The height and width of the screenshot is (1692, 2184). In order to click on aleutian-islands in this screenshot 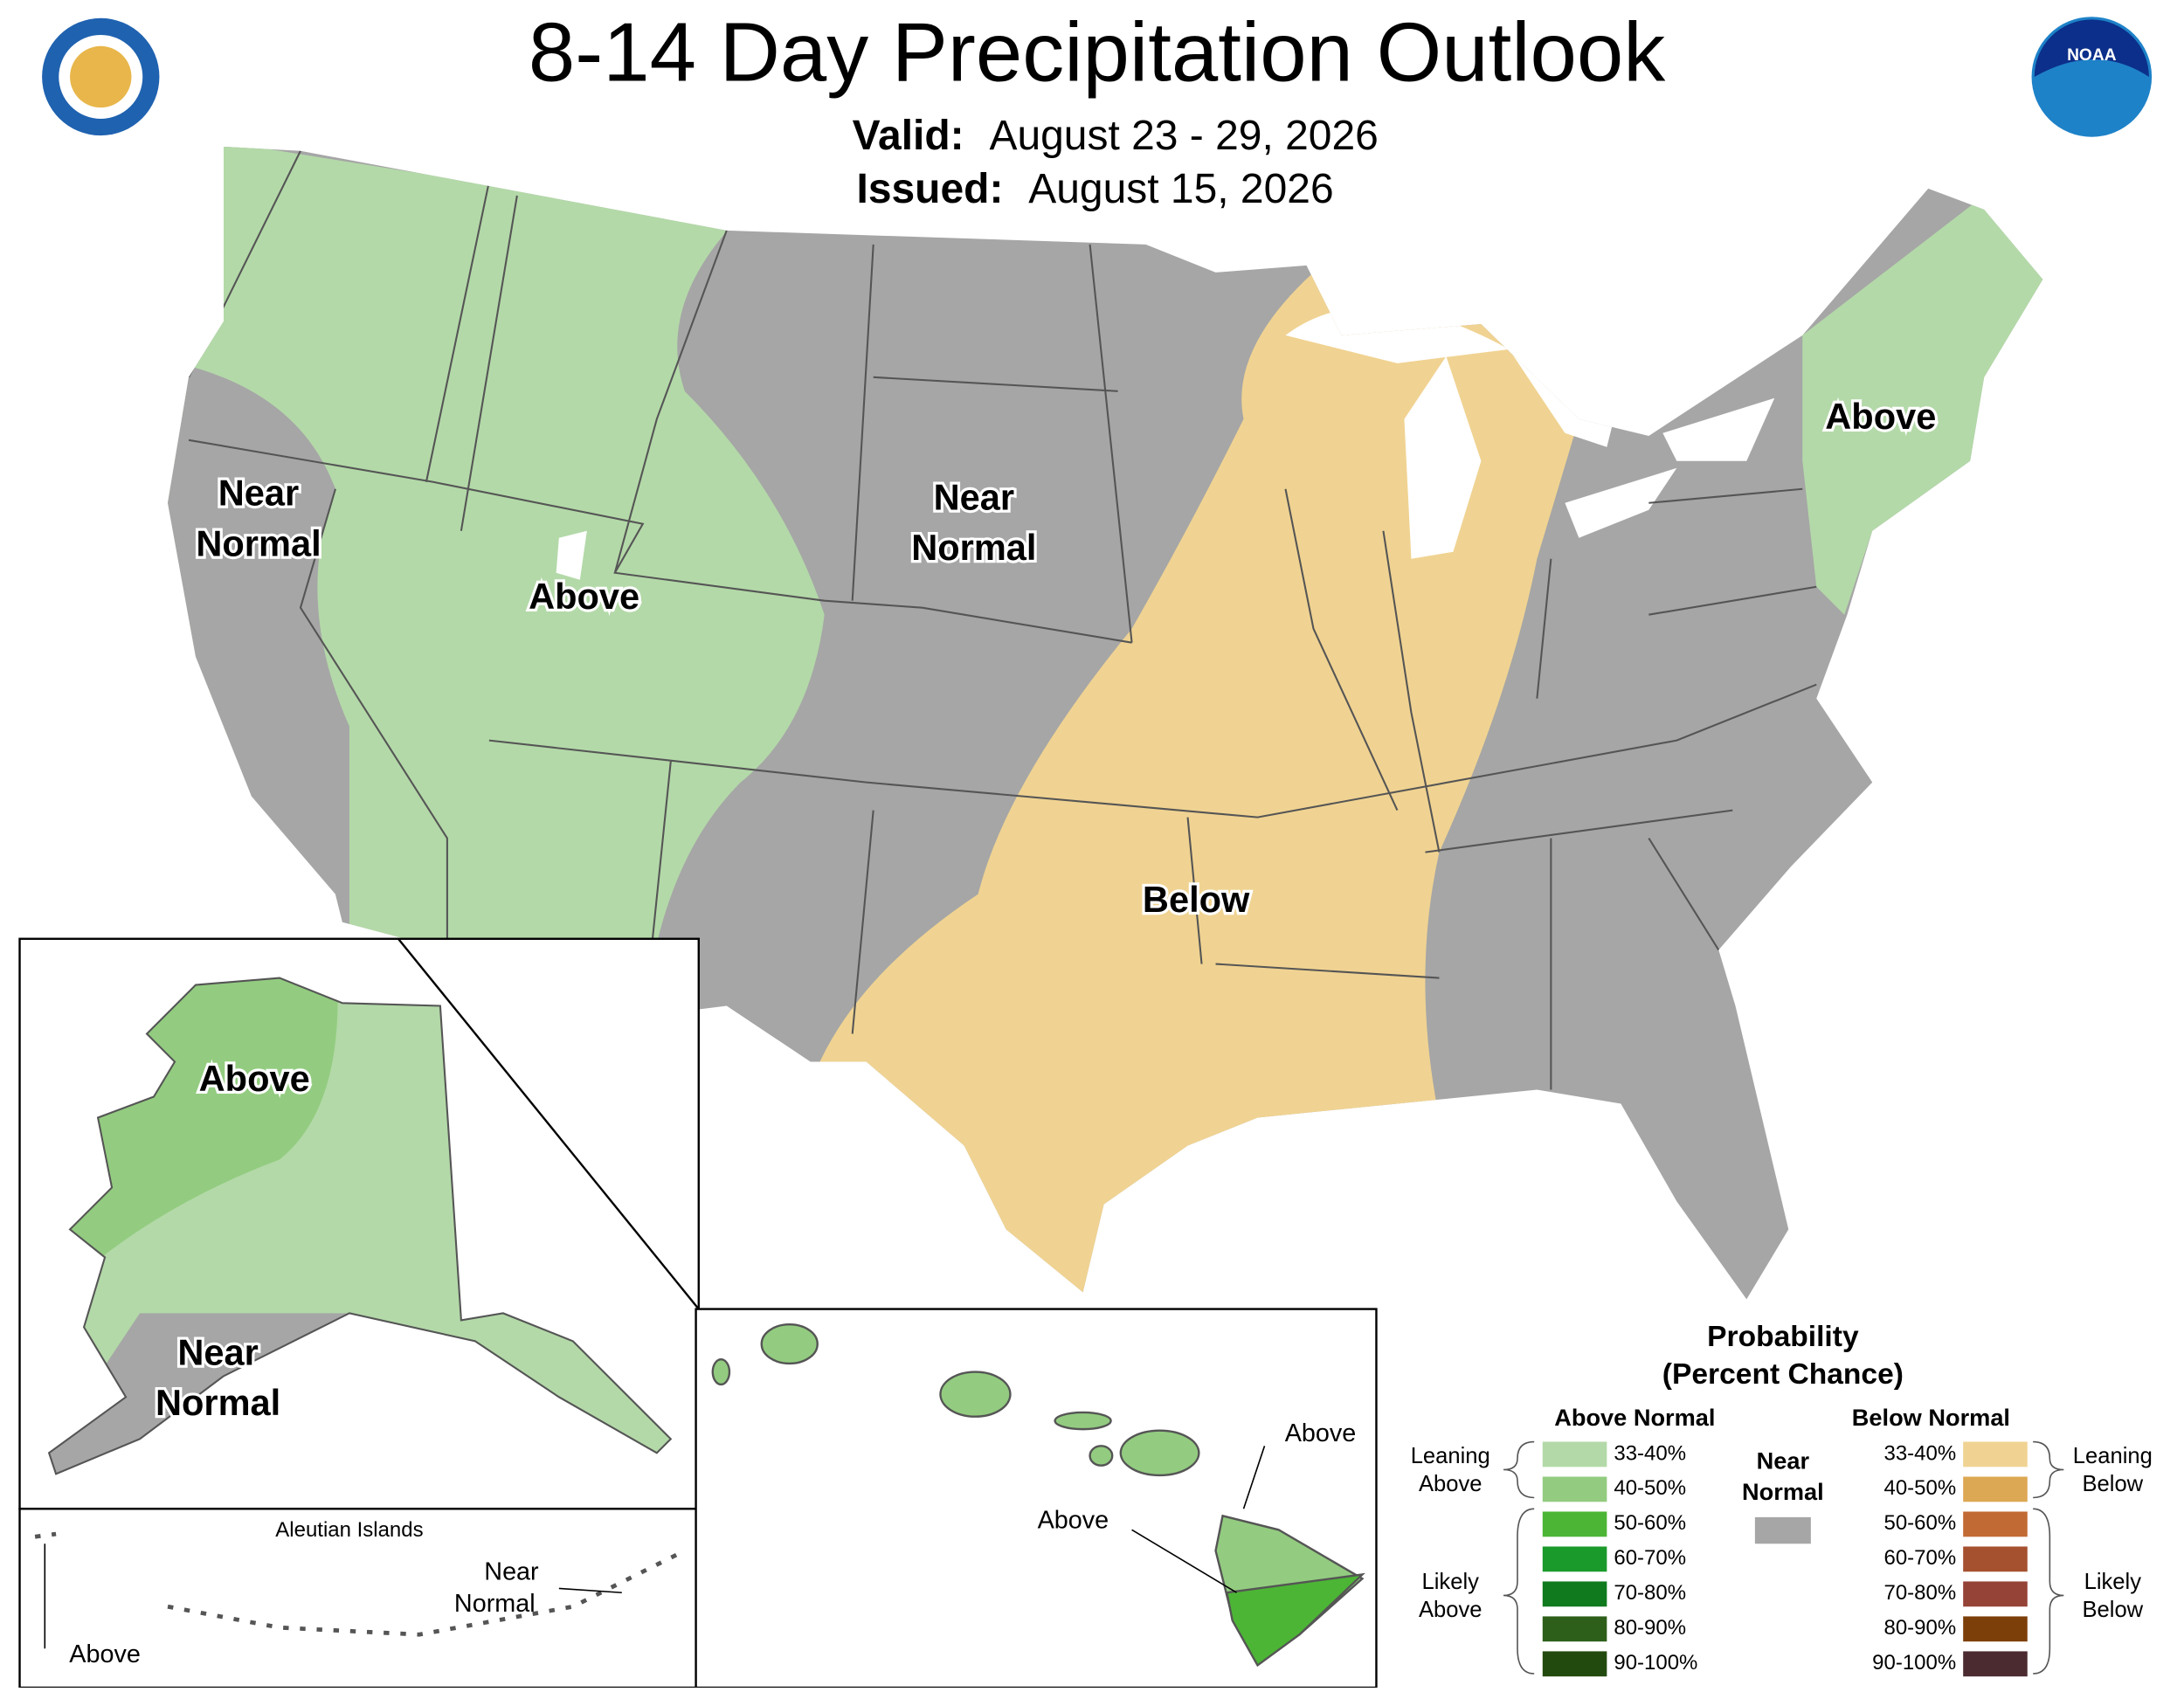, I will do `click(360, 1584)`.